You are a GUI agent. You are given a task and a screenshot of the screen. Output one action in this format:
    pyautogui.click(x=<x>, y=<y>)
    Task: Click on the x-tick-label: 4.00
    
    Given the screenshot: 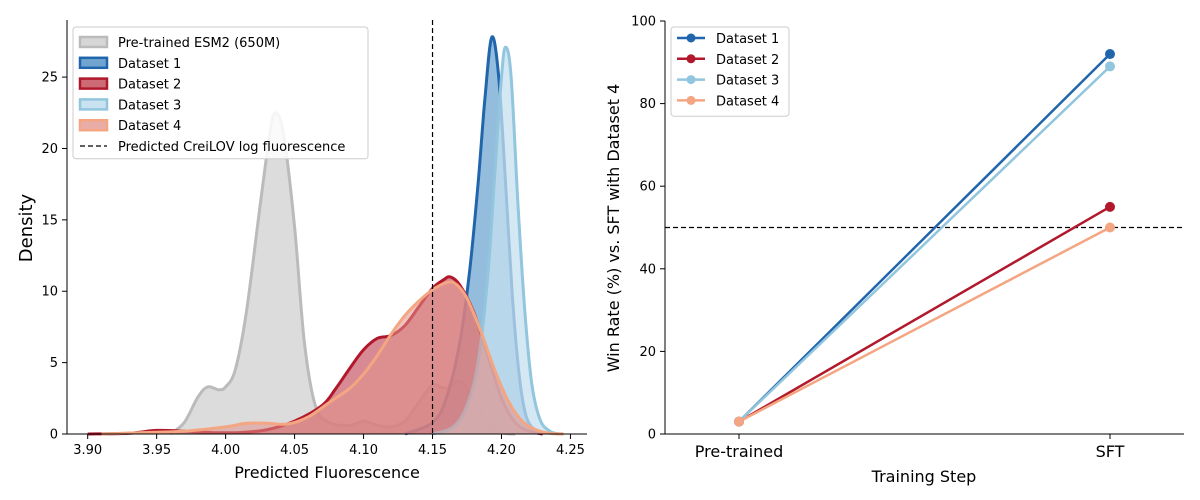 What is the action you would take?
    pyautogui.click(x=225, y=450)
    